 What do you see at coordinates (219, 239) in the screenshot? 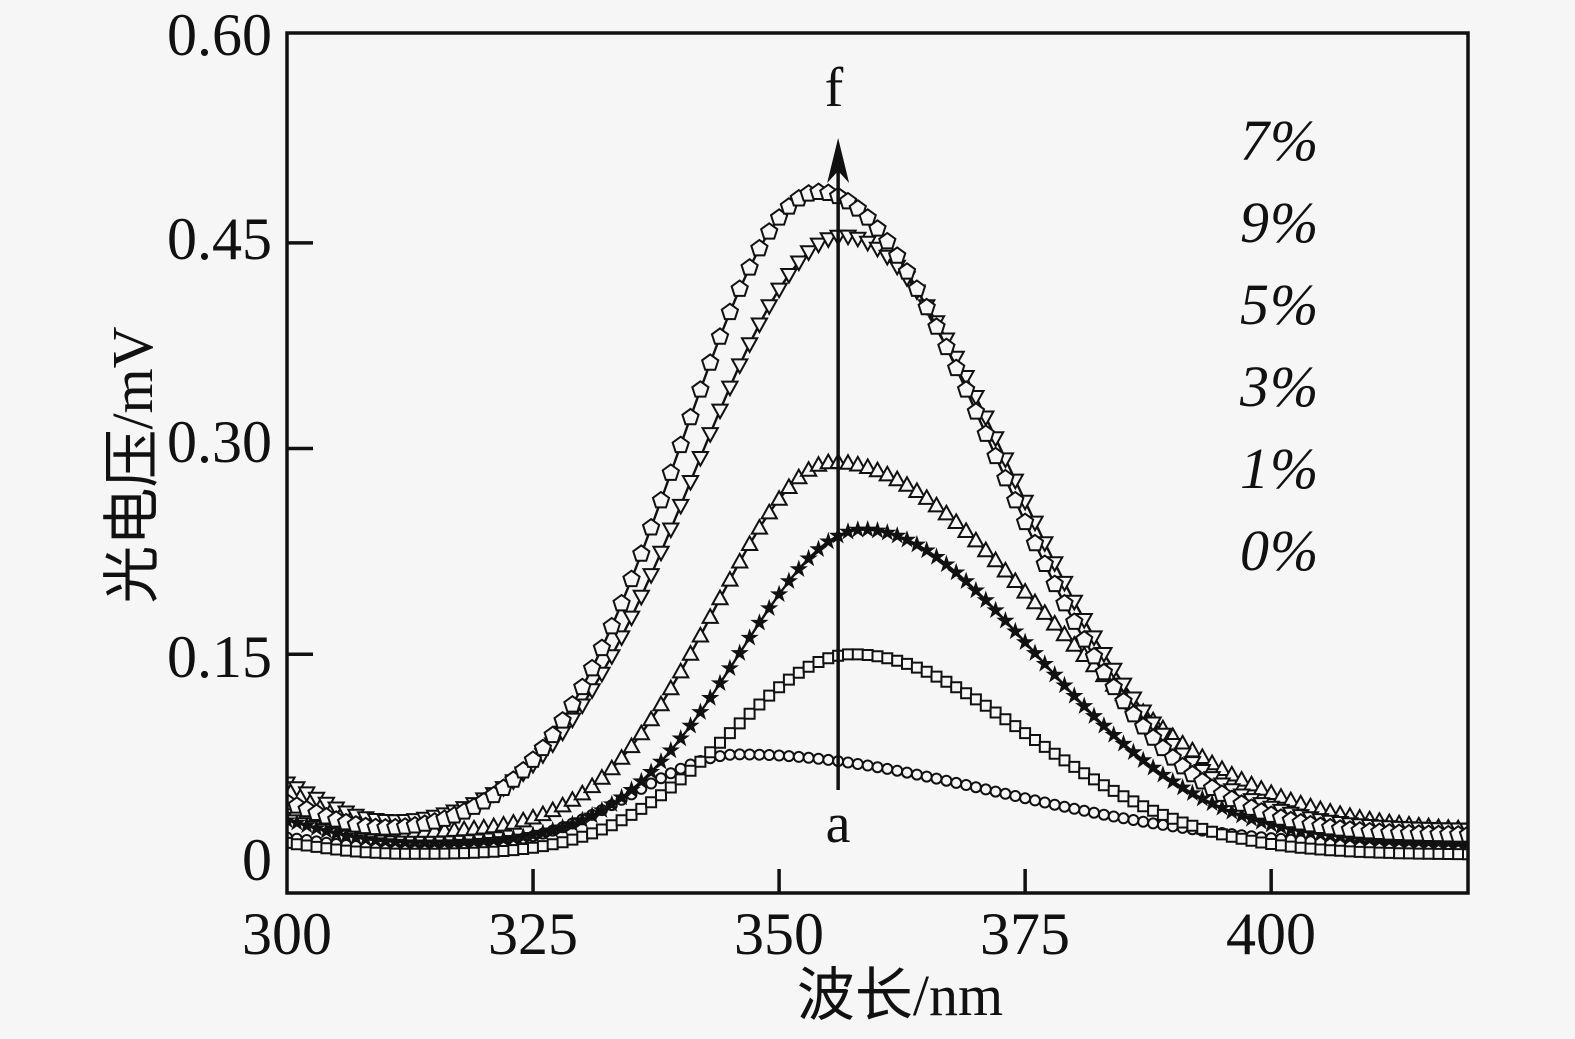
I see `y-tick-label-0.45: 0.45` at bounding box center [219, 239].